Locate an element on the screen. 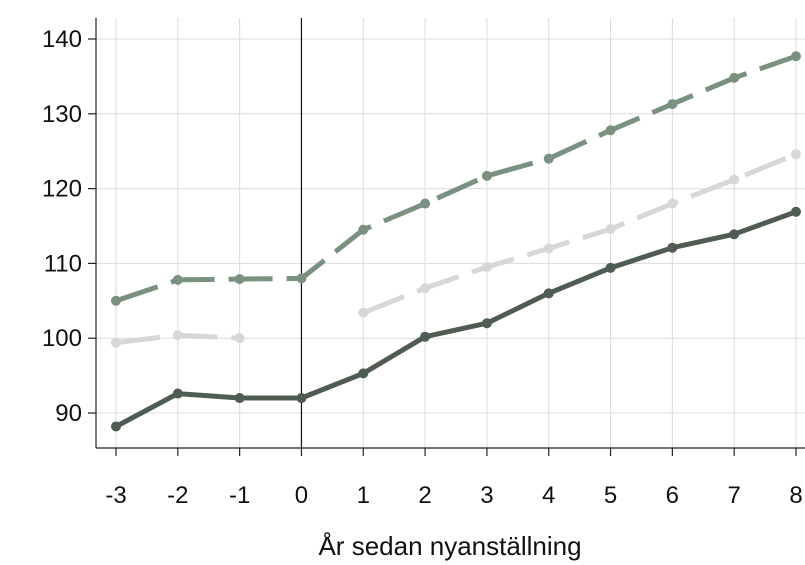  x-tick-label: 3 is located at coordinates (486, 495).